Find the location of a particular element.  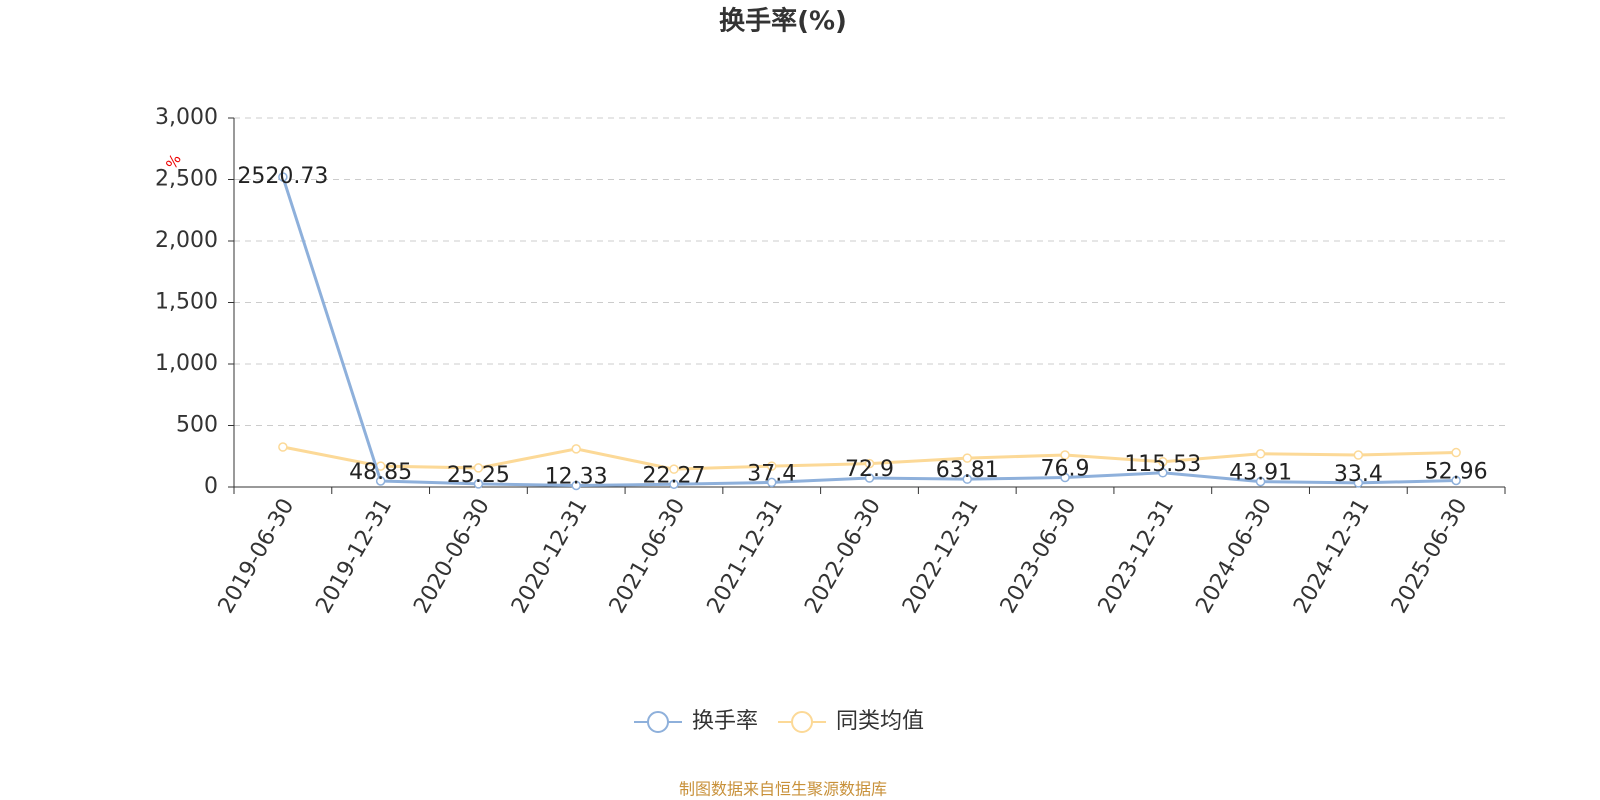

x-tick-label: 2024-06-30 is located at coordinates (1234, 556).